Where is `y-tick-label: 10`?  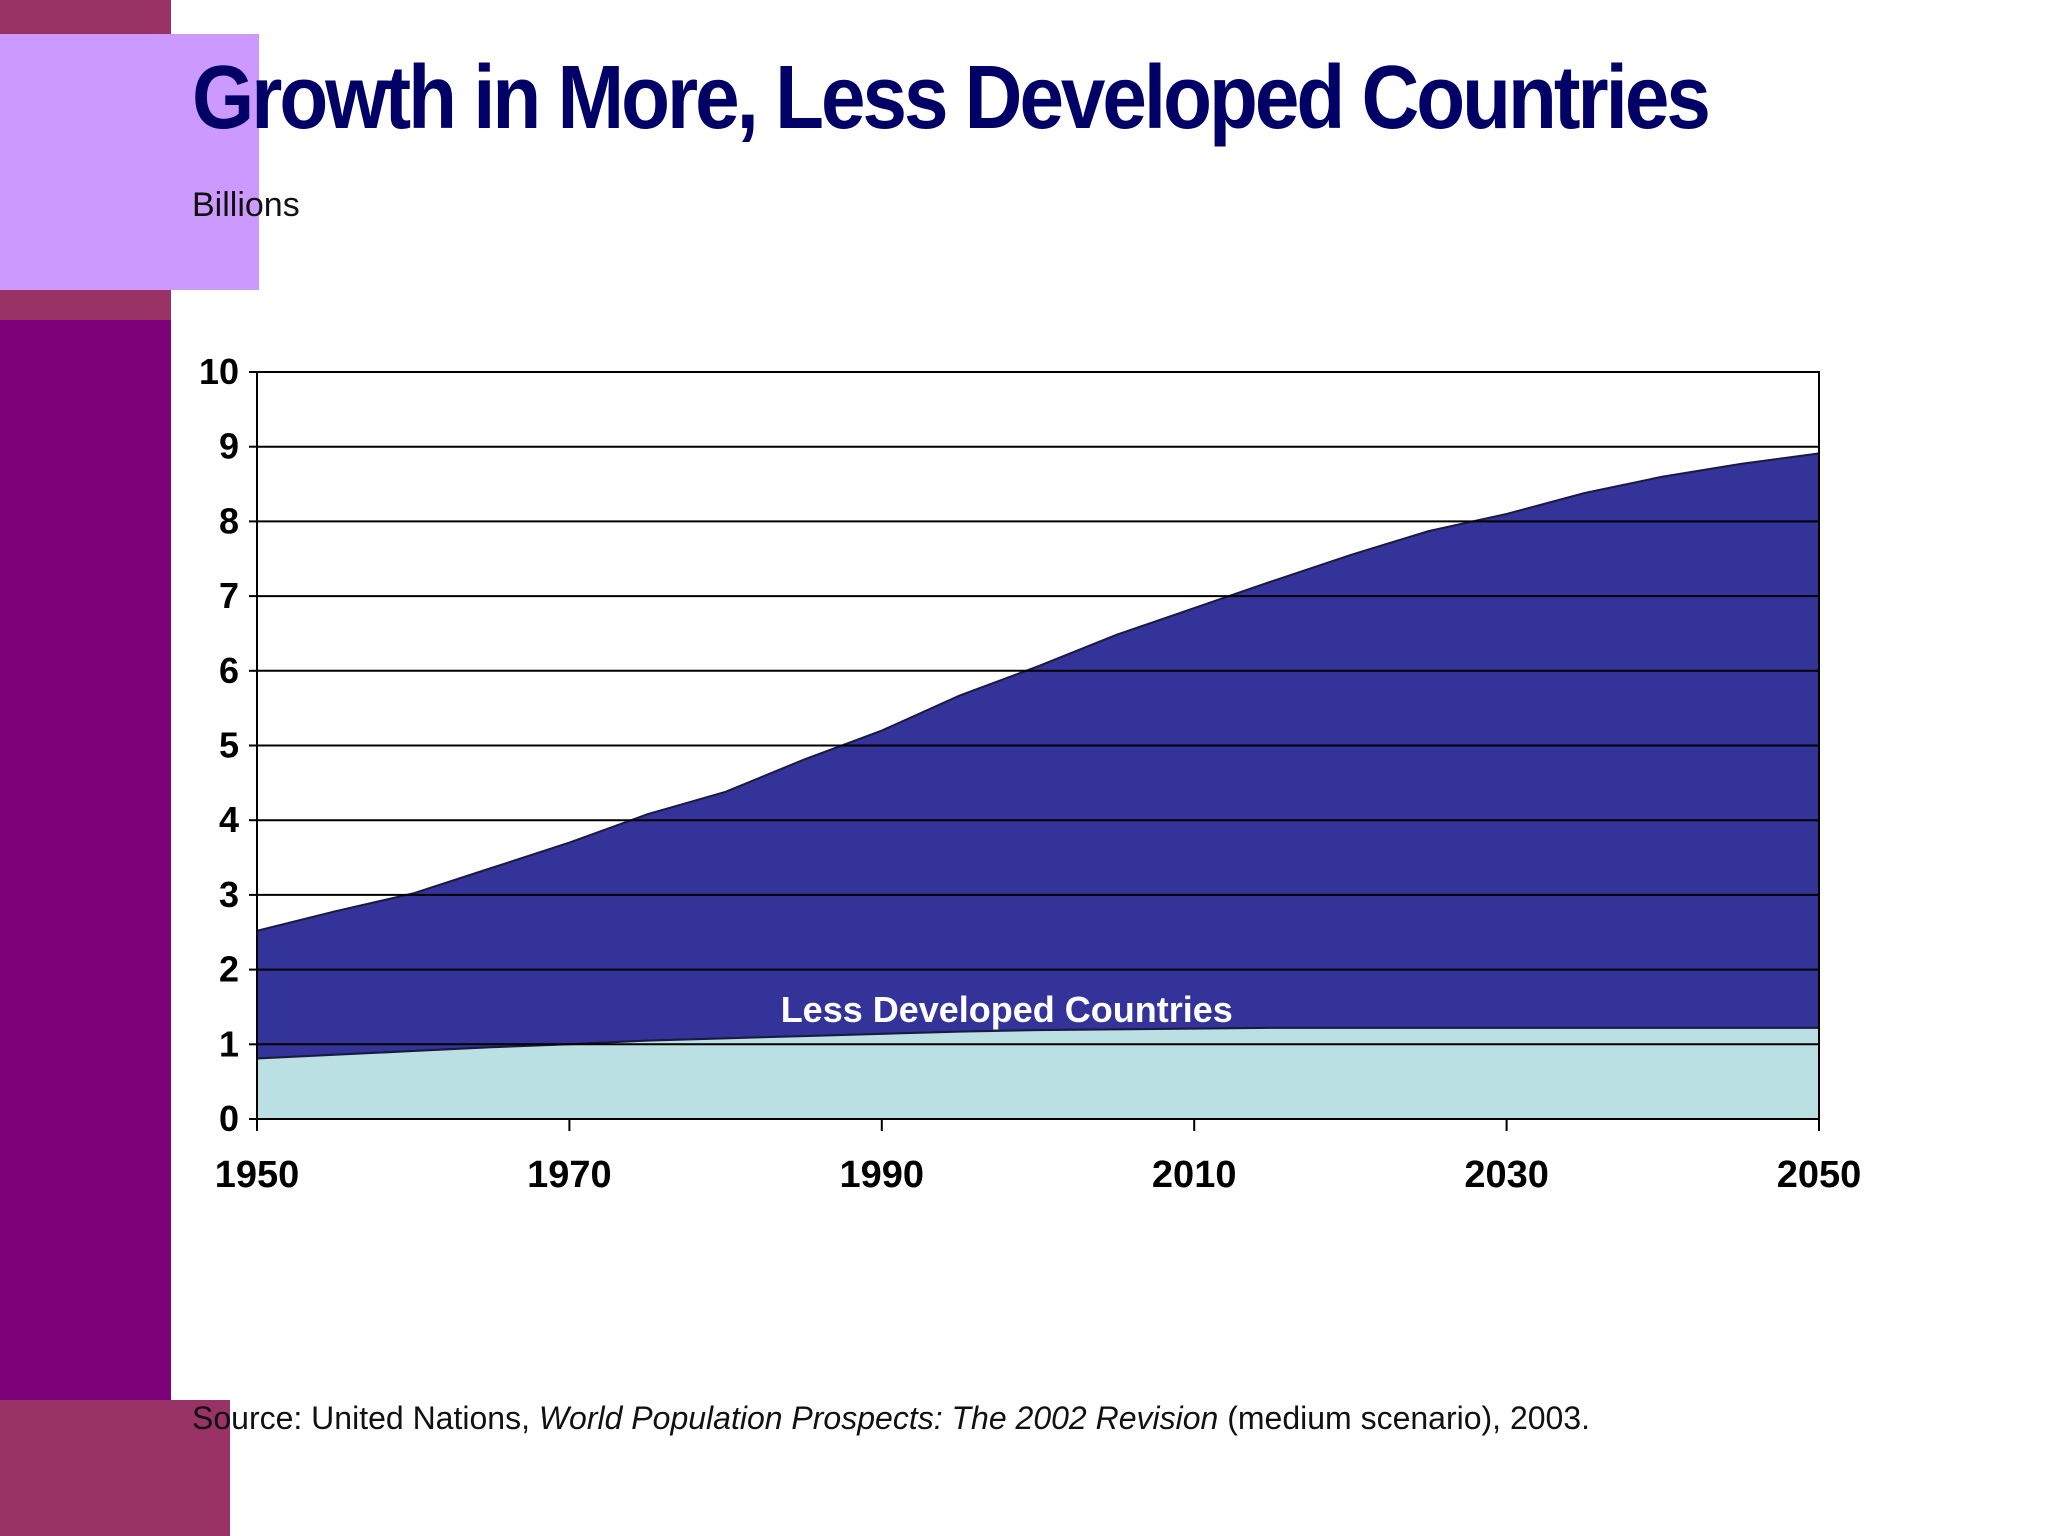
y-tick-label: 10 is located at coordinates (219, 371).